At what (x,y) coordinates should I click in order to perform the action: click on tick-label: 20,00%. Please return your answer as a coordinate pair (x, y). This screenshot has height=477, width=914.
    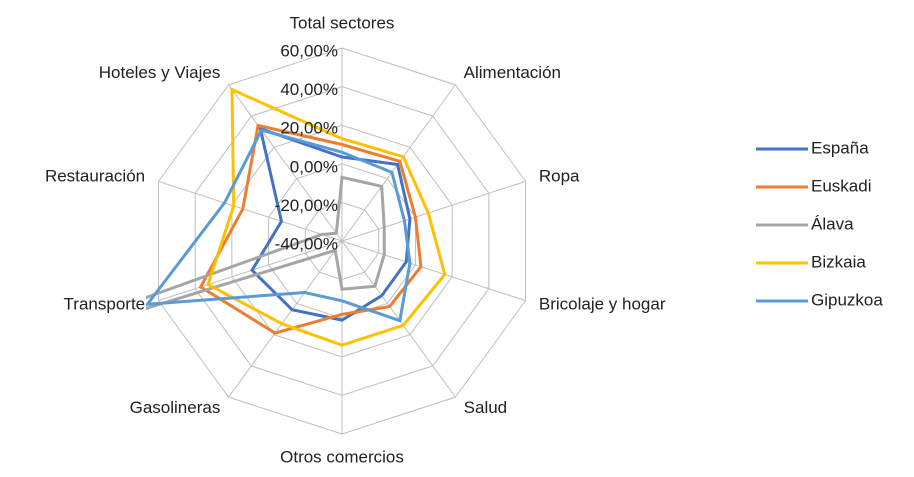
    Looking at the image, I should click on (309, 128).